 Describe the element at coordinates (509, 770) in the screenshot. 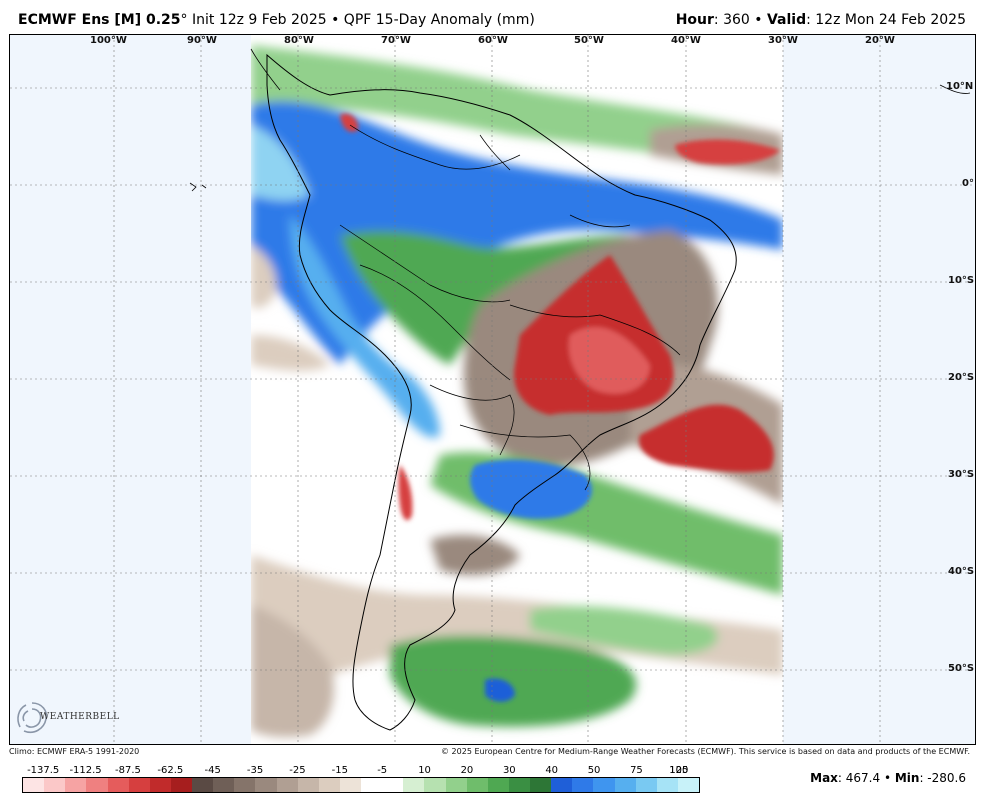

I see `colorbar-tick-label: 30` at that location.